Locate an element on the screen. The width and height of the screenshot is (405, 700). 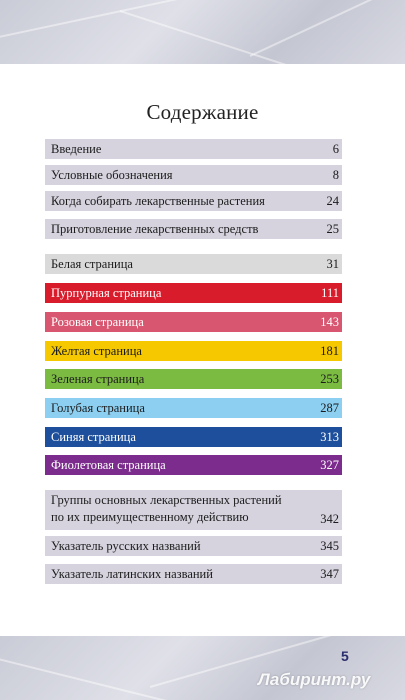
toc-entry-symbols: Условные обозначения 8 is located at coordinates (193, 175).